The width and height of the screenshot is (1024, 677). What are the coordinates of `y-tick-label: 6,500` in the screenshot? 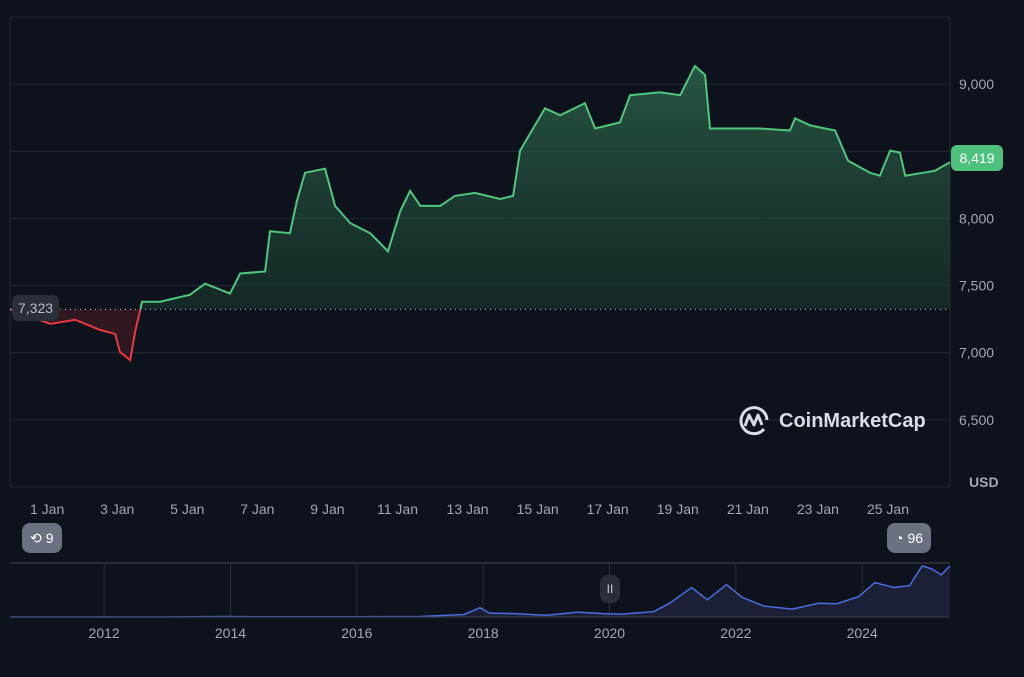 It's located at (976, 420).